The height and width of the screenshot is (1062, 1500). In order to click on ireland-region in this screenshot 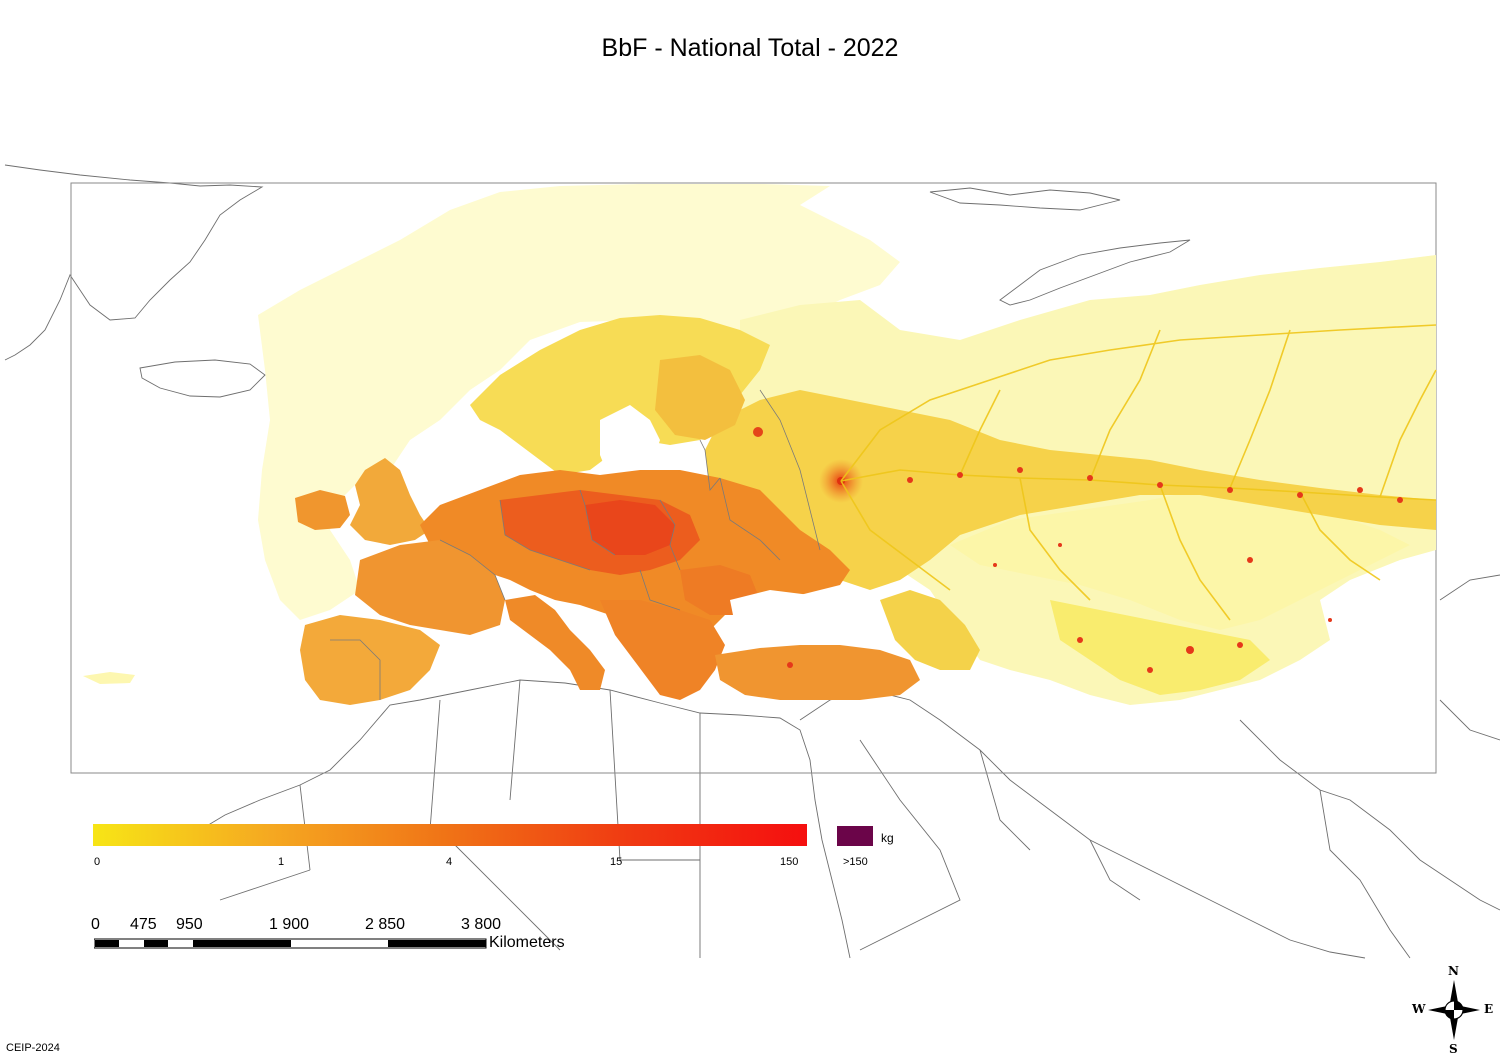, I will do `click(322, 510)`.